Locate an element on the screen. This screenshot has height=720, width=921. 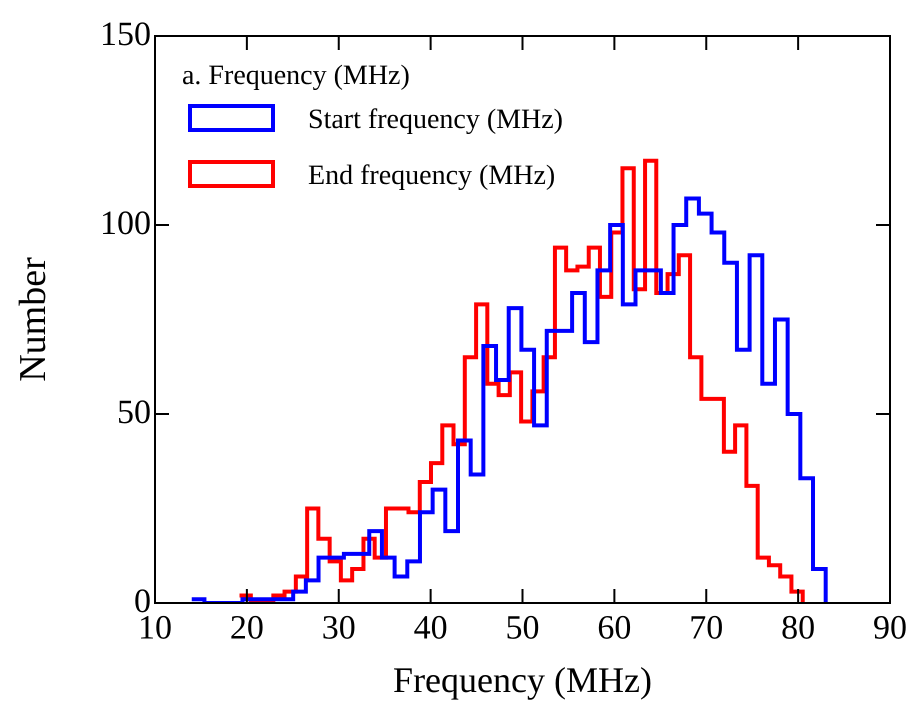
y-tick-label: 50 is located at coordinates (134, 412).